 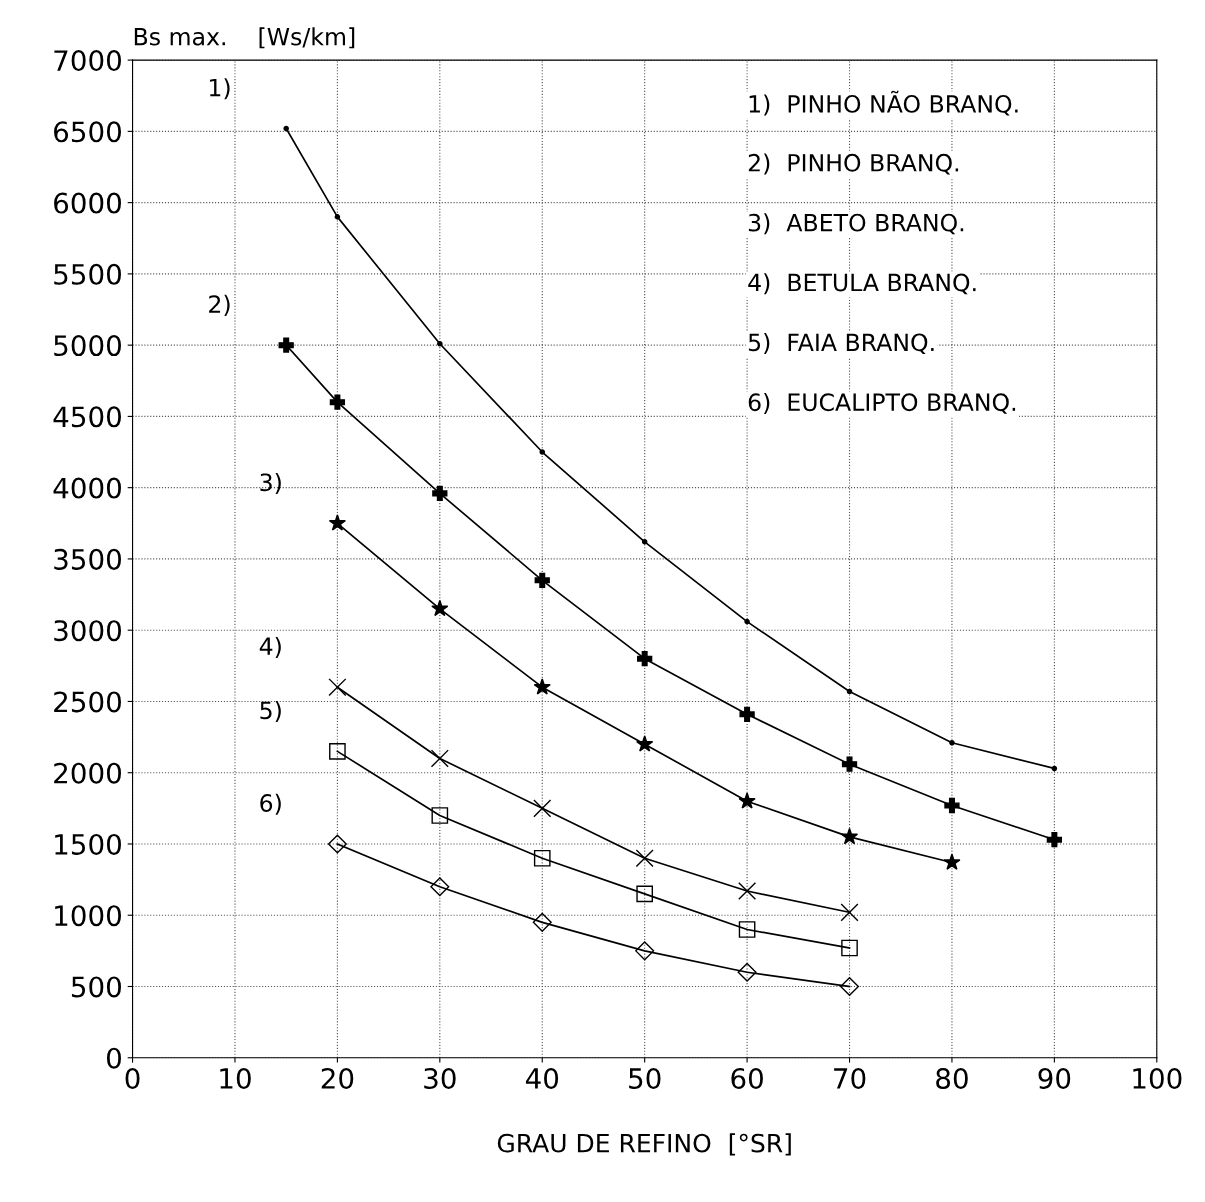 I want to click on y-tick-label: 6500, so click(x=87, y=132).